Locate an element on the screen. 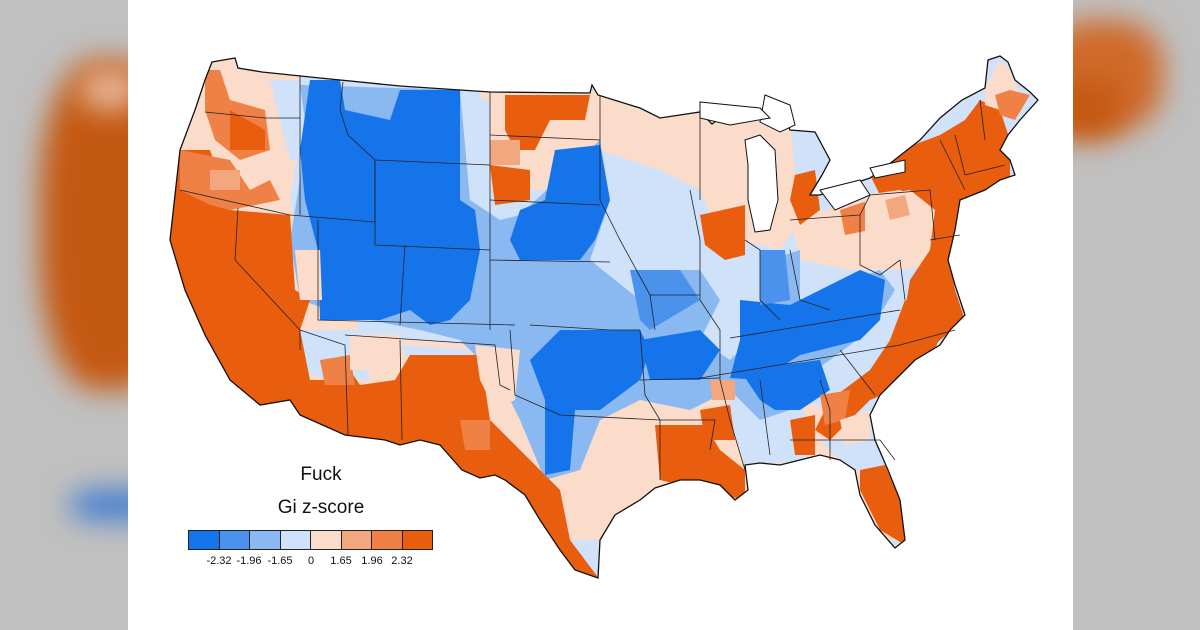 This screenshot has width=1200, height=630. blurred-background-right is located at coordinates (1136, 315).